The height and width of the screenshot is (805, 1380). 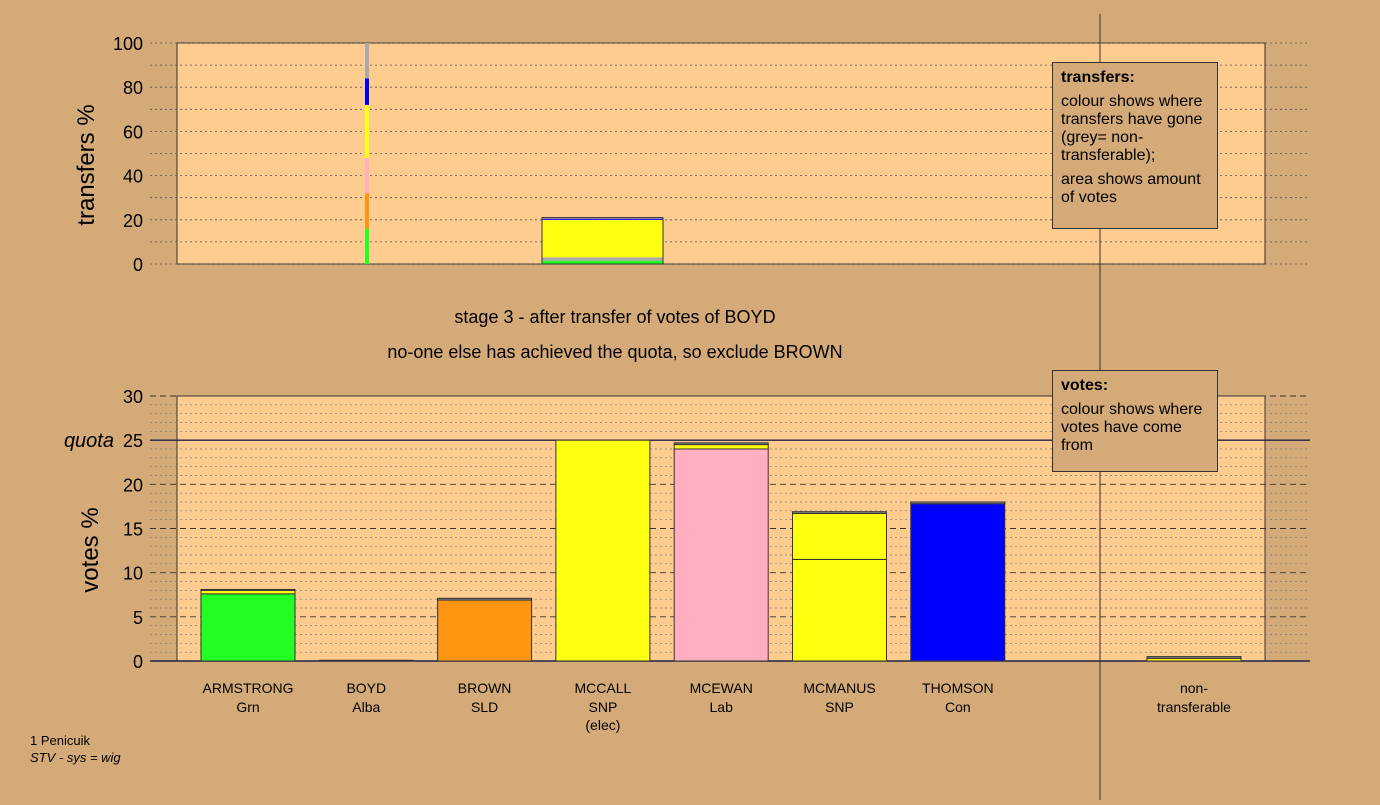 What do you see at coordinates (75, 749) in the screenshot?
I see `footer: 1 Penicuik STV - sys = wig` at bounding box center [75, 749].